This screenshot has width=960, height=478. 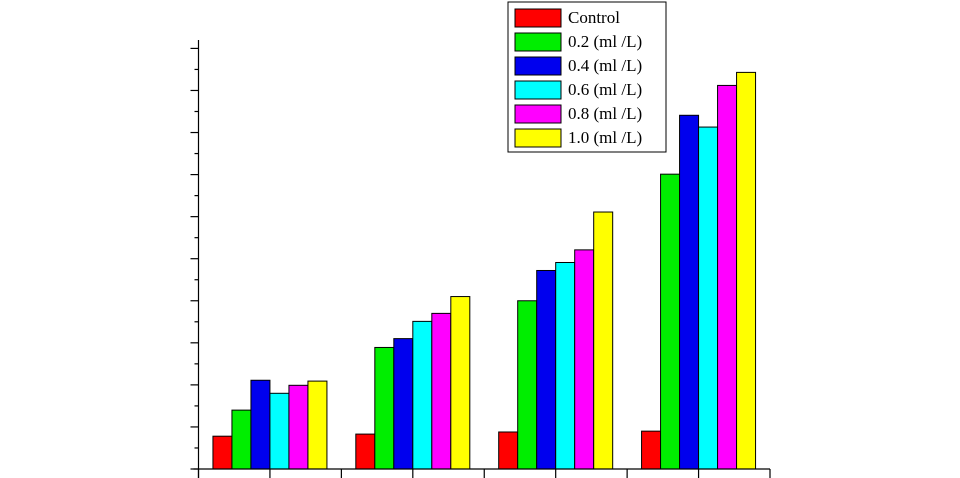 I want to click on legend-label: 0.2 (ml /L), so click(x=605, y=41).